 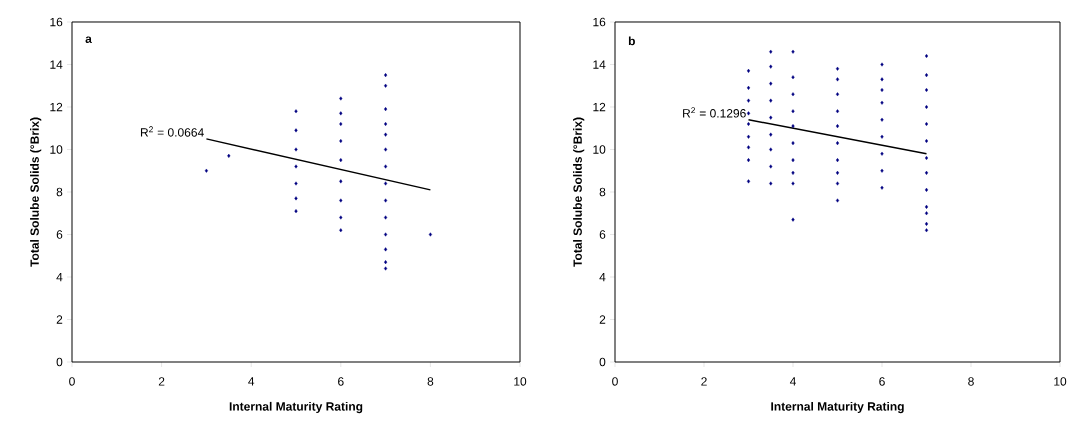 I want to click on annotation: b, so click(x=631, y=41).